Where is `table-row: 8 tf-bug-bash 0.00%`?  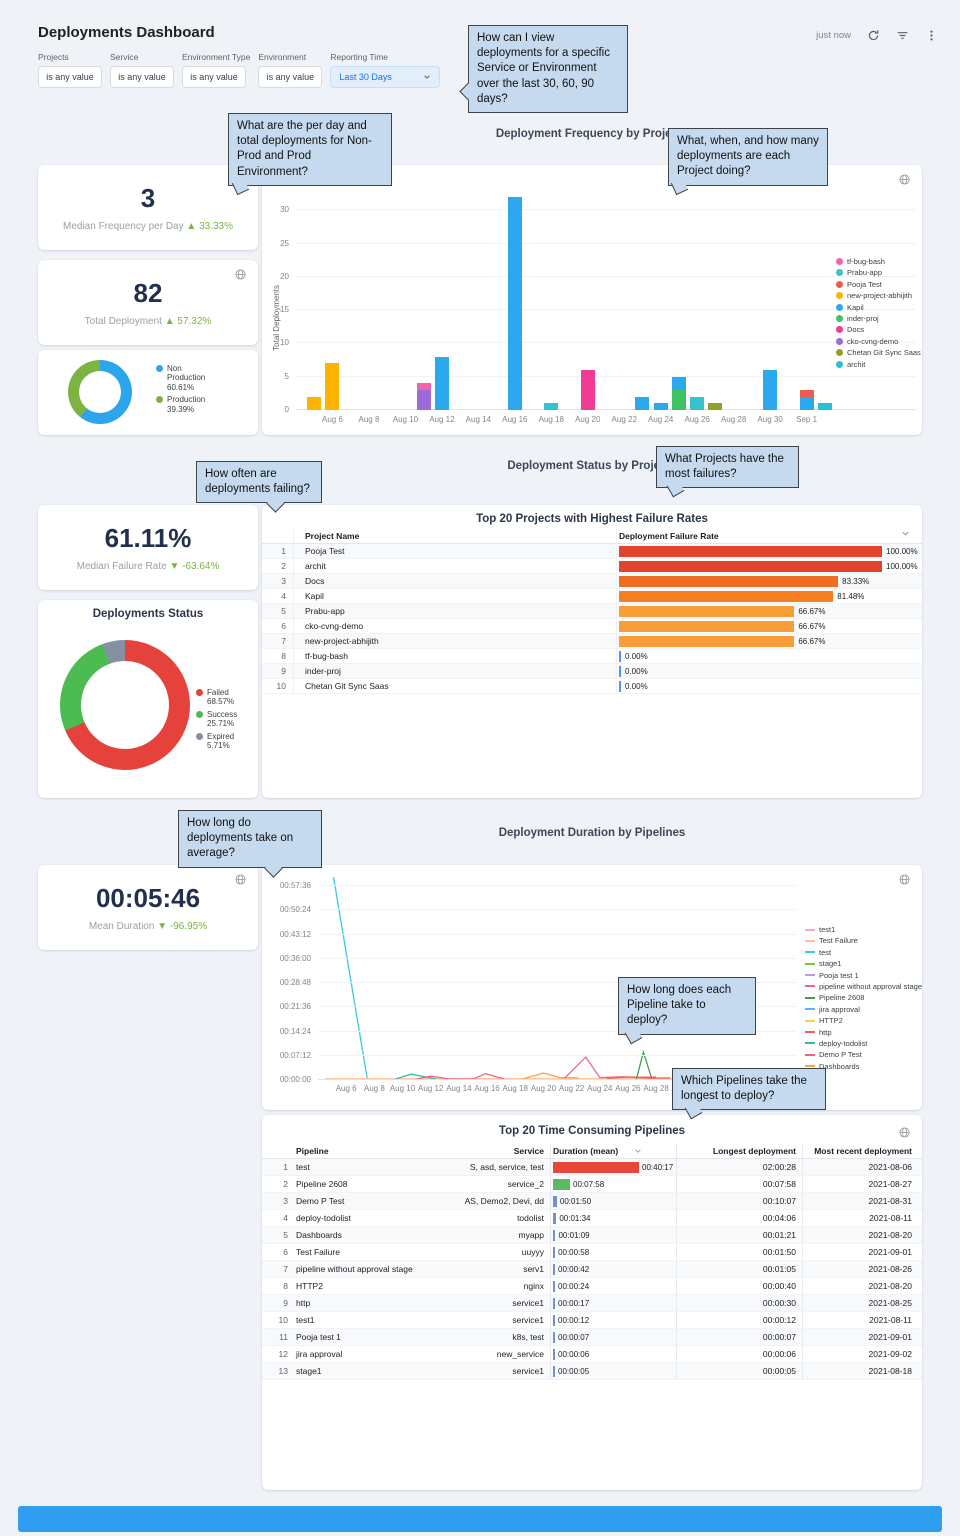
table-row: 8 tf-bug-bash 0.00% is located at coordinates (592, 656).